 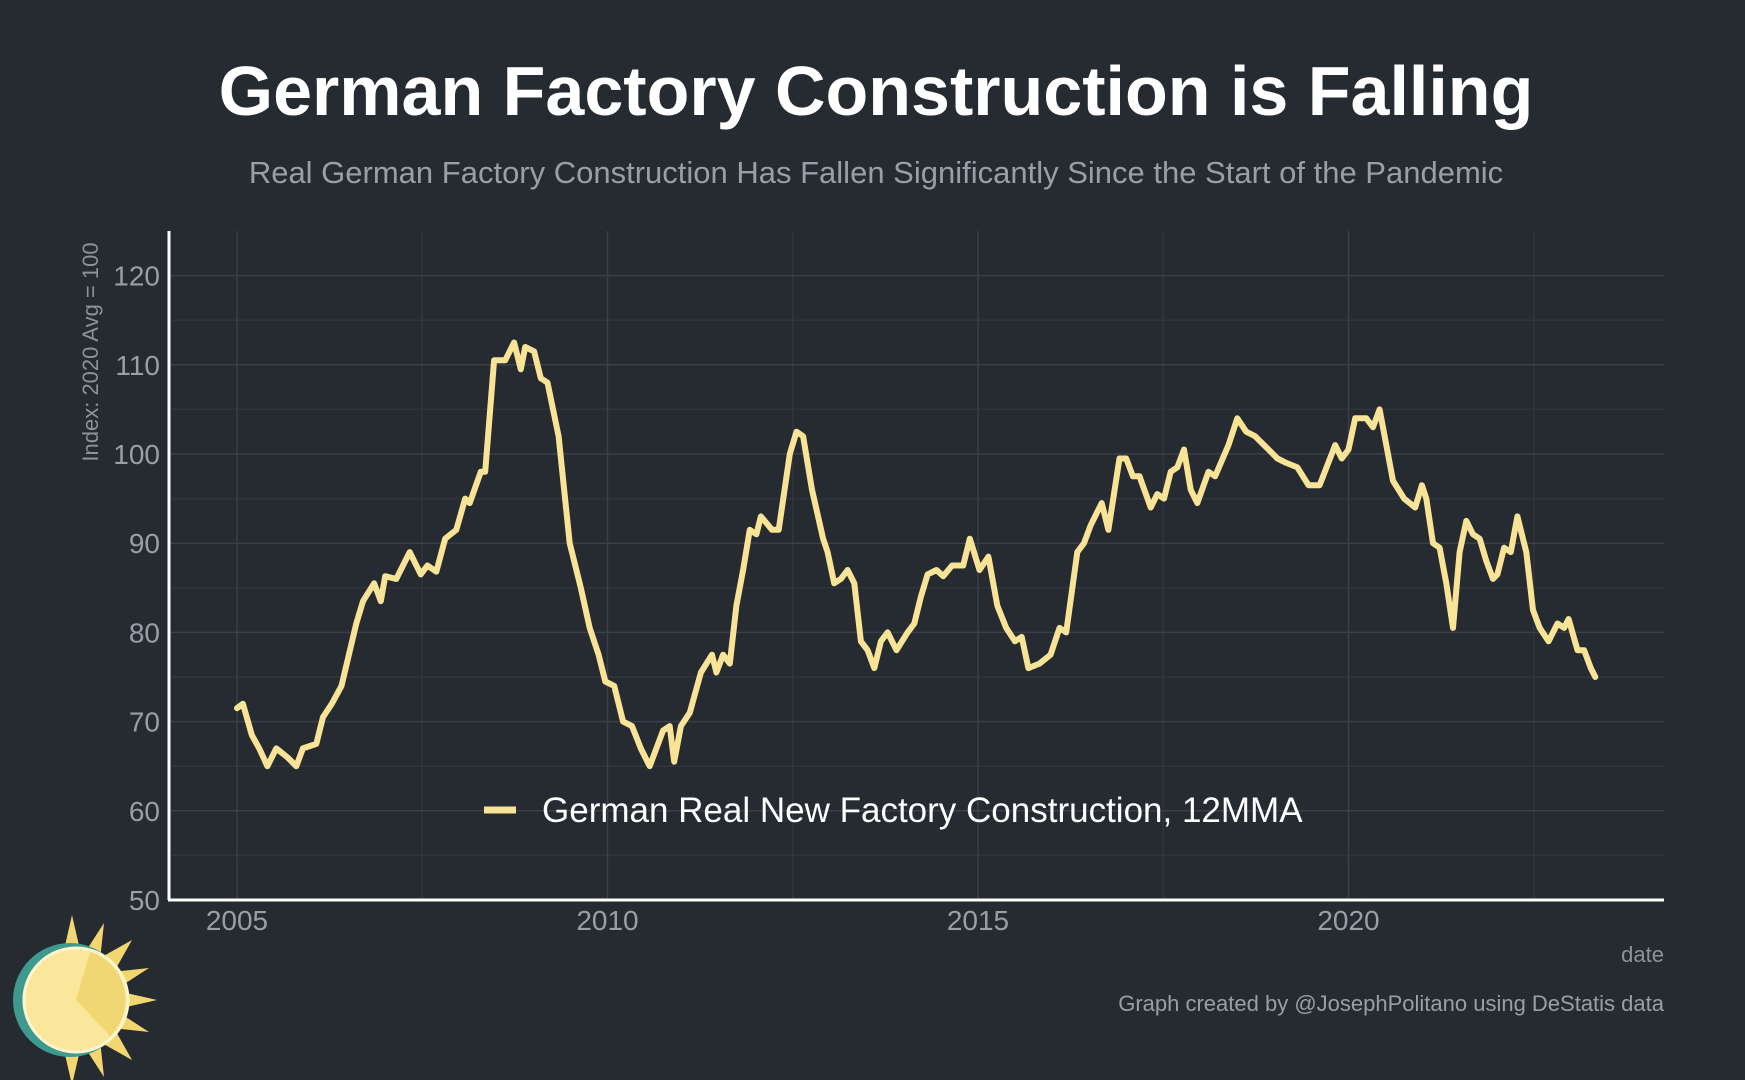 What do you see at coordinates (137, 365) in the screenshot?
I see `y-tick-label: 110` at bounding box center [137, 365].